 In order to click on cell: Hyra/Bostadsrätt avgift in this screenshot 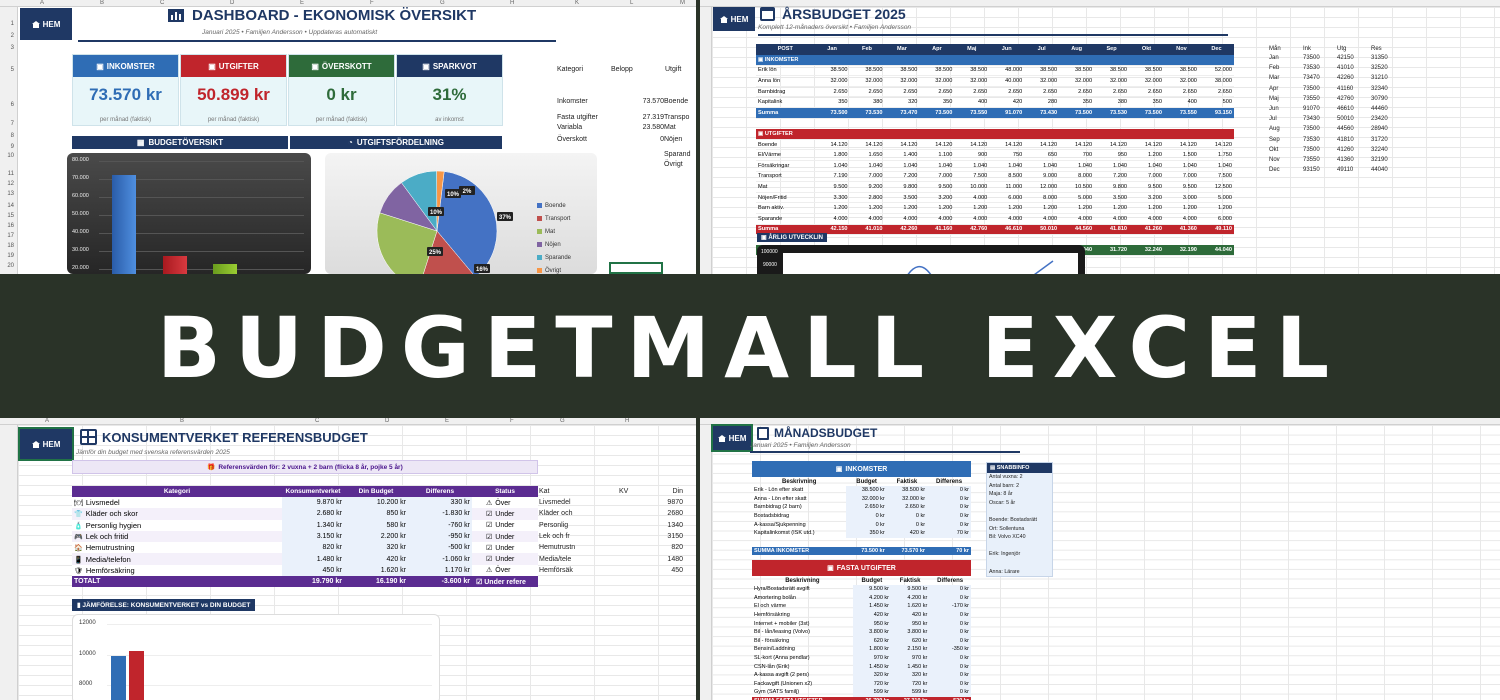, I will do `click(782, 589)`.